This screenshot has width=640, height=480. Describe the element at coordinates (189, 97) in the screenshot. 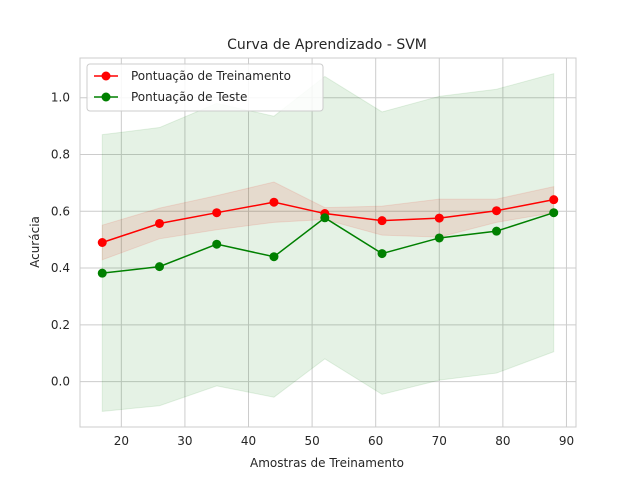

I see `legend-label-1: Pontuação de Teste` at that location.